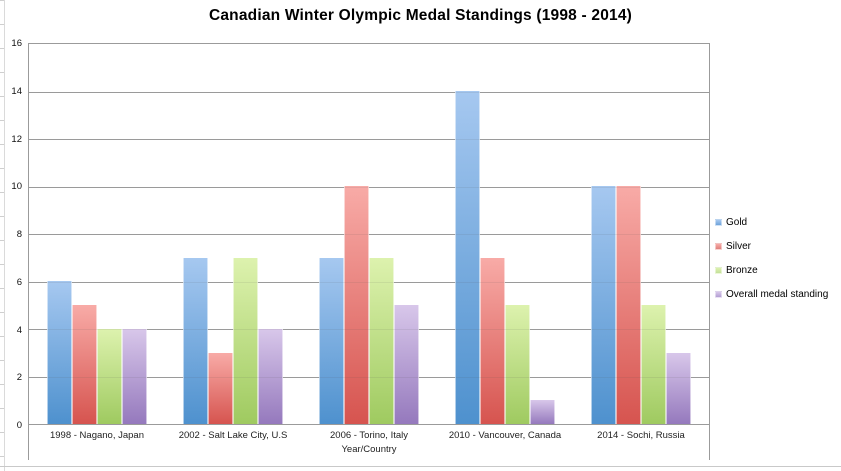  What do you see at coordinates (220, 388) in the screenshot?
I see `bar-silver-2002` at bounding box center [220, 388].